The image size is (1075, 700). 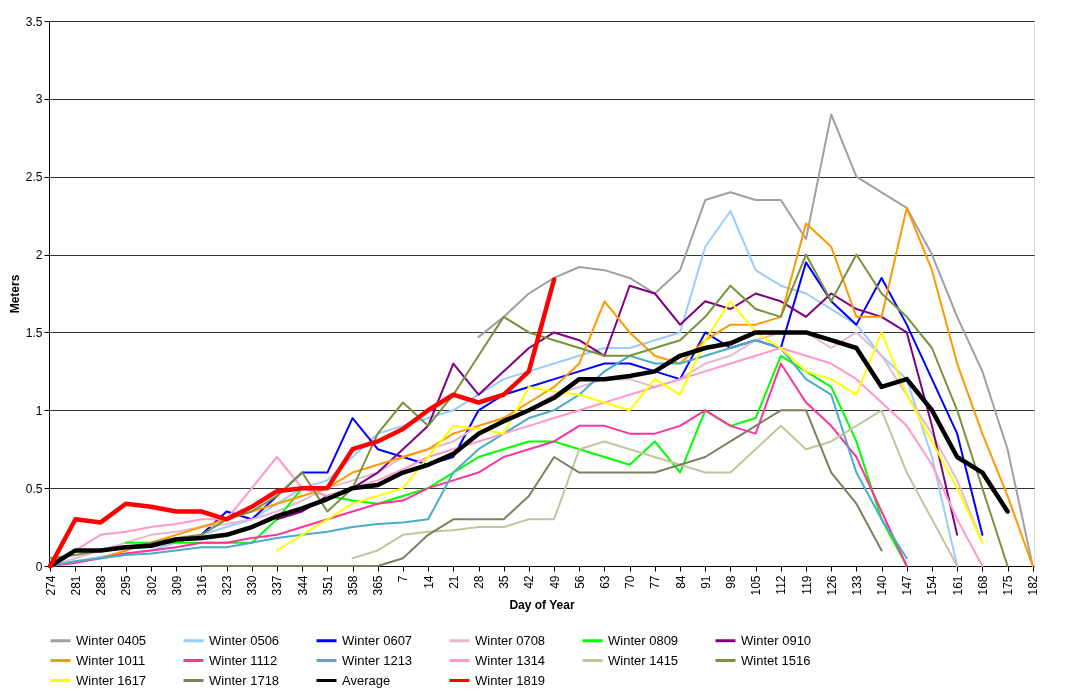 I want to click on x-tick-label: 49, so click(x=554, y=582).